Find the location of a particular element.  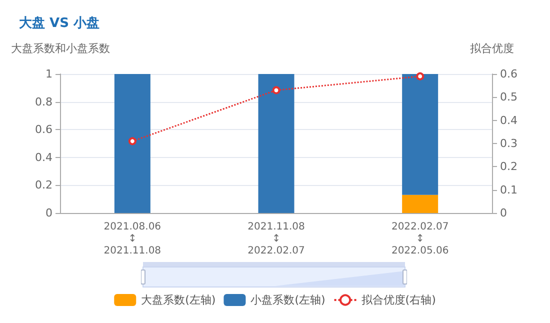

y-tick-label: 0.2 is located at coordinates (43, 185).